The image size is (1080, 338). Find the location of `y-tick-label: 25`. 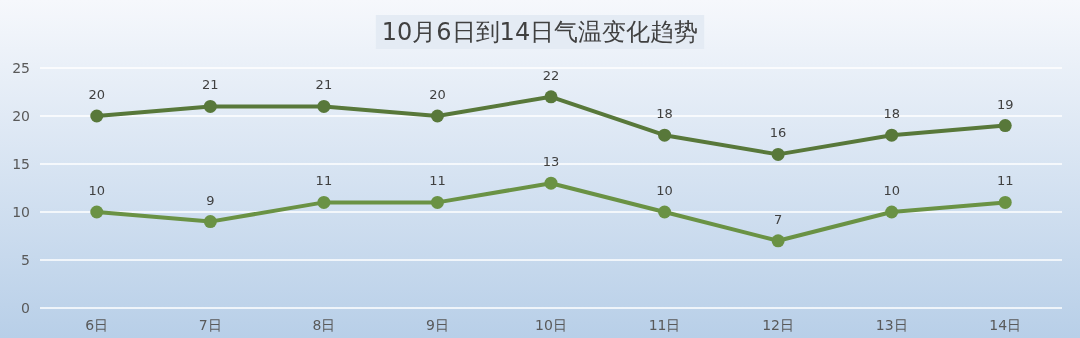

y-tick-label: 25 is located at coordinates (21, 68).